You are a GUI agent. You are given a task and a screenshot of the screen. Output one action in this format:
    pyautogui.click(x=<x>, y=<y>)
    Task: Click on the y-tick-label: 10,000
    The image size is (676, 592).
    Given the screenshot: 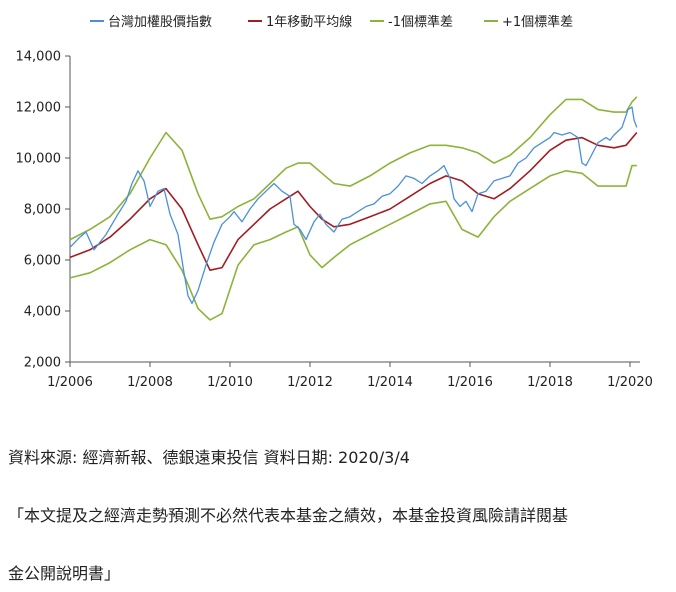 What is the action you would take?
    pyautogui.click(x=39, y=159)
    